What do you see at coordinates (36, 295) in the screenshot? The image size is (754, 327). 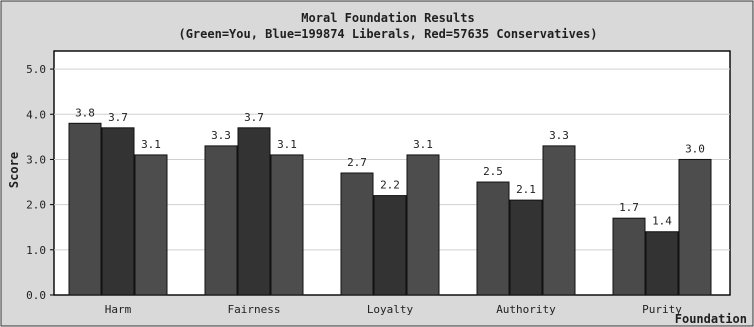 I see `y-tick-label: 0.0` at bounding box center [36, 295].